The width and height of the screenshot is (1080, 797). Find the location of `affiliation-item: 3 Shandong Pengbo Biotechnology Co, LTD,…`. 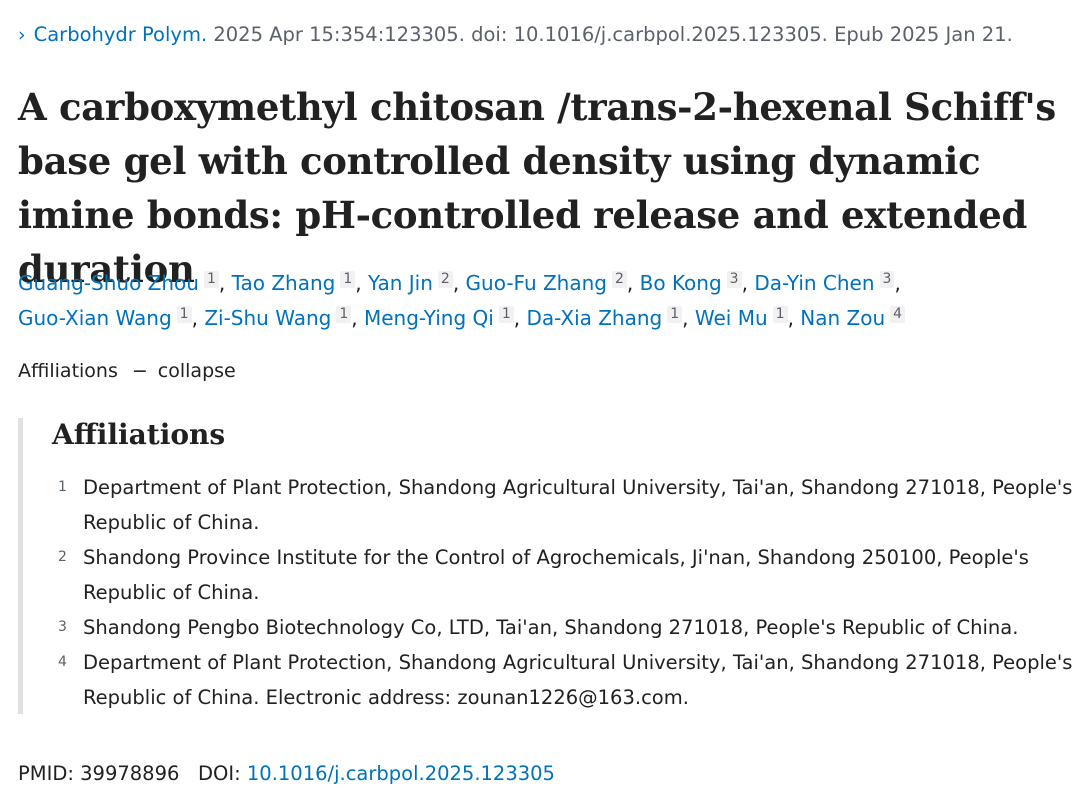

affiliation-item: 3 Shandong Pengbo Biotechnology Co, LTD,… is located at coordinates (551, 627).